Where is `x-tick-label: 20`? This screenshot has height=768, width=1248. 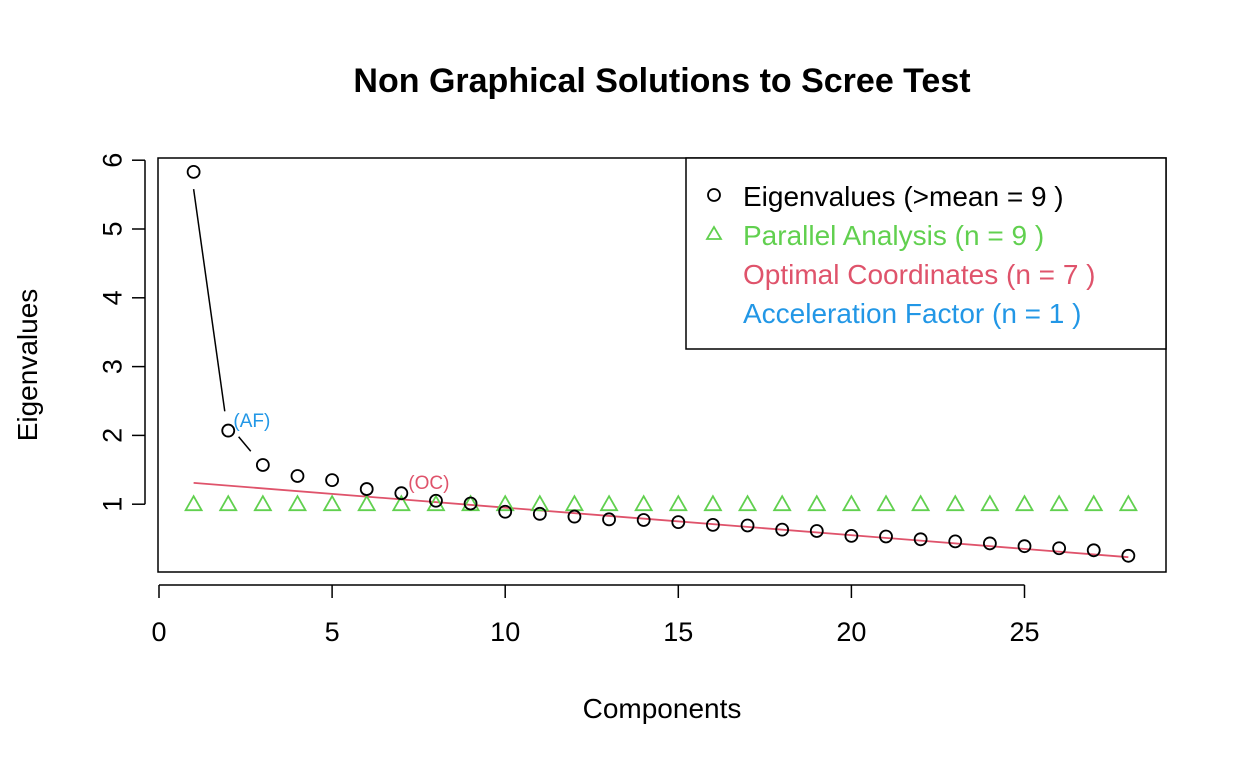 x-tick-label: 20 is located at coordinates (851, 632).